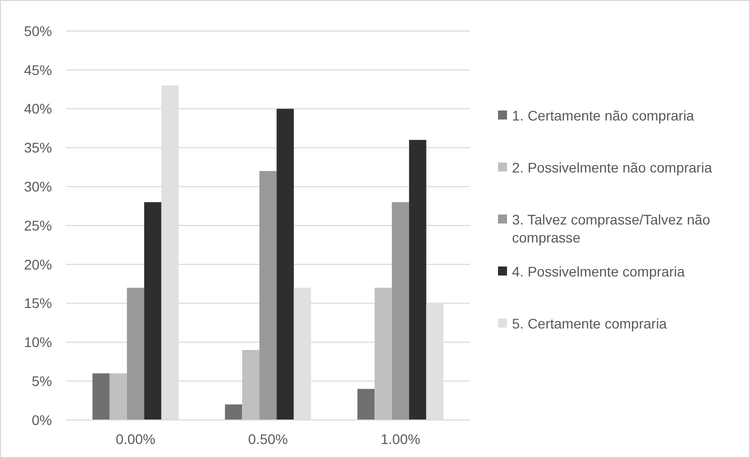  Describe the element at coordinates (612, 167) in the screenshot. I see `legend-label: 2. Possivelmente não compraria` at that location.